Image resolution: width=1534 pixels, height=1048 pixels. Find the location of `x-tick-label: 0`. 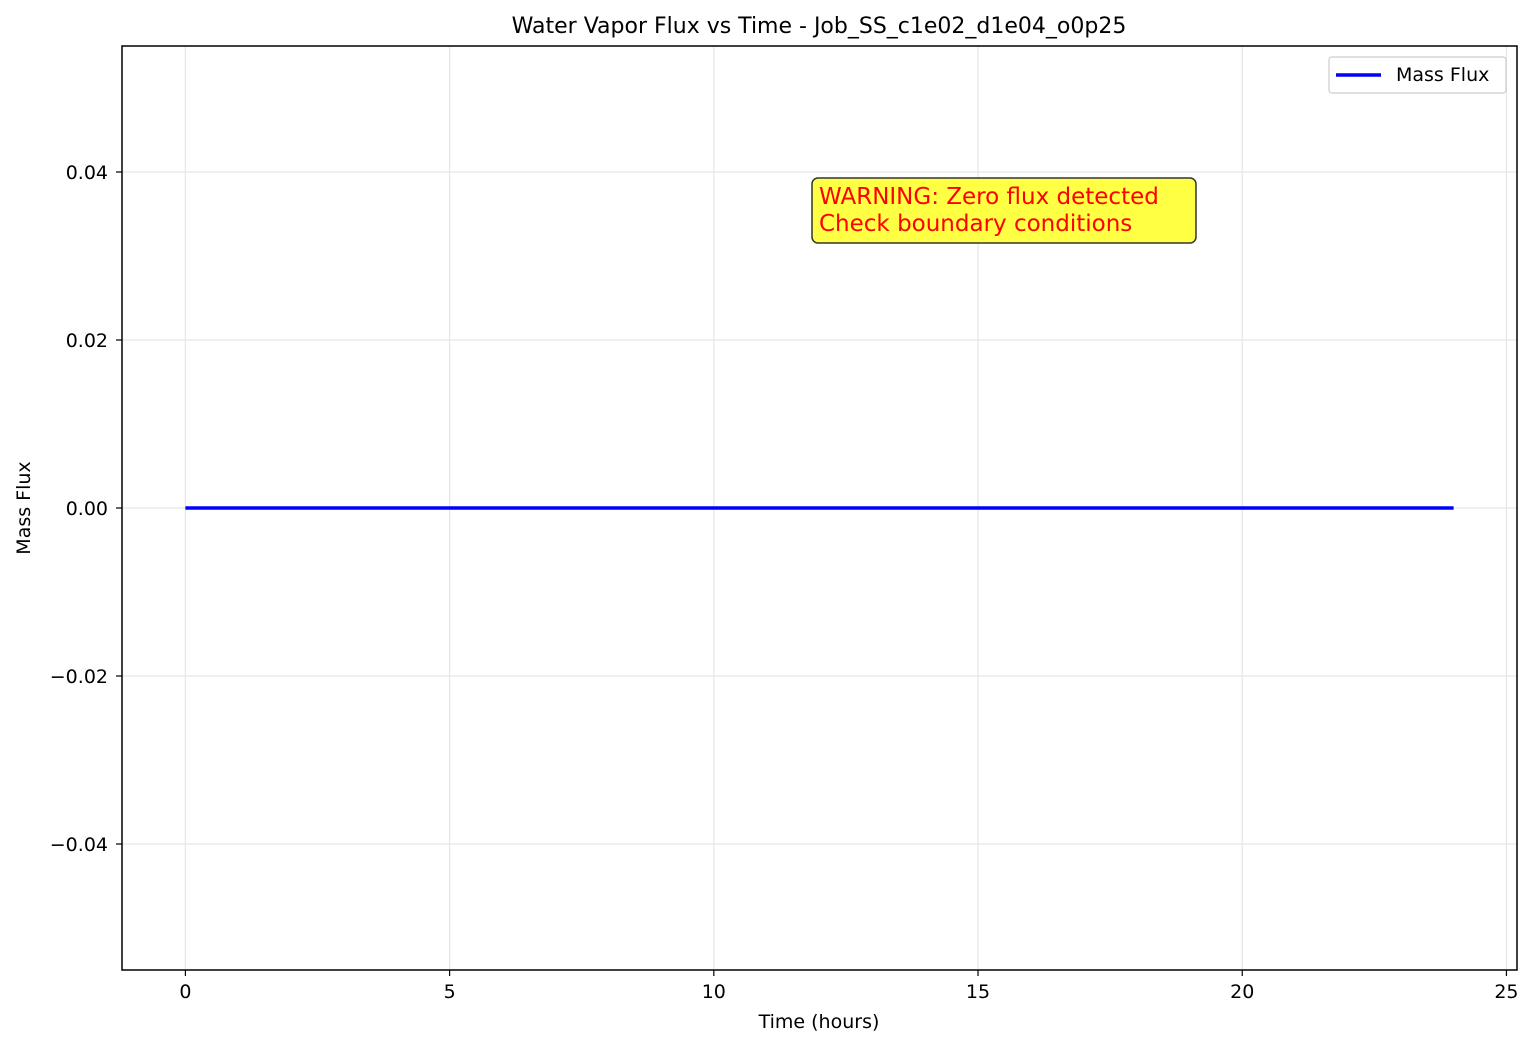

x-tick-label: 0 is located at coordinates (185, 992).